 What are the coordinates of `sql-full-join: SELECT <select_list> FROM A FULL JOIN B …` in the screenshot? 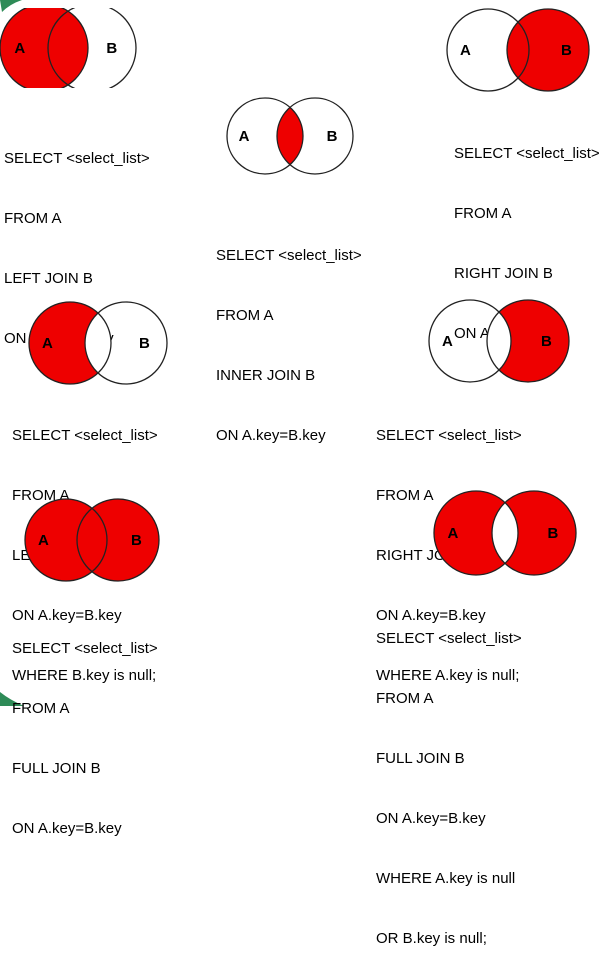 It's located at (85, 729).